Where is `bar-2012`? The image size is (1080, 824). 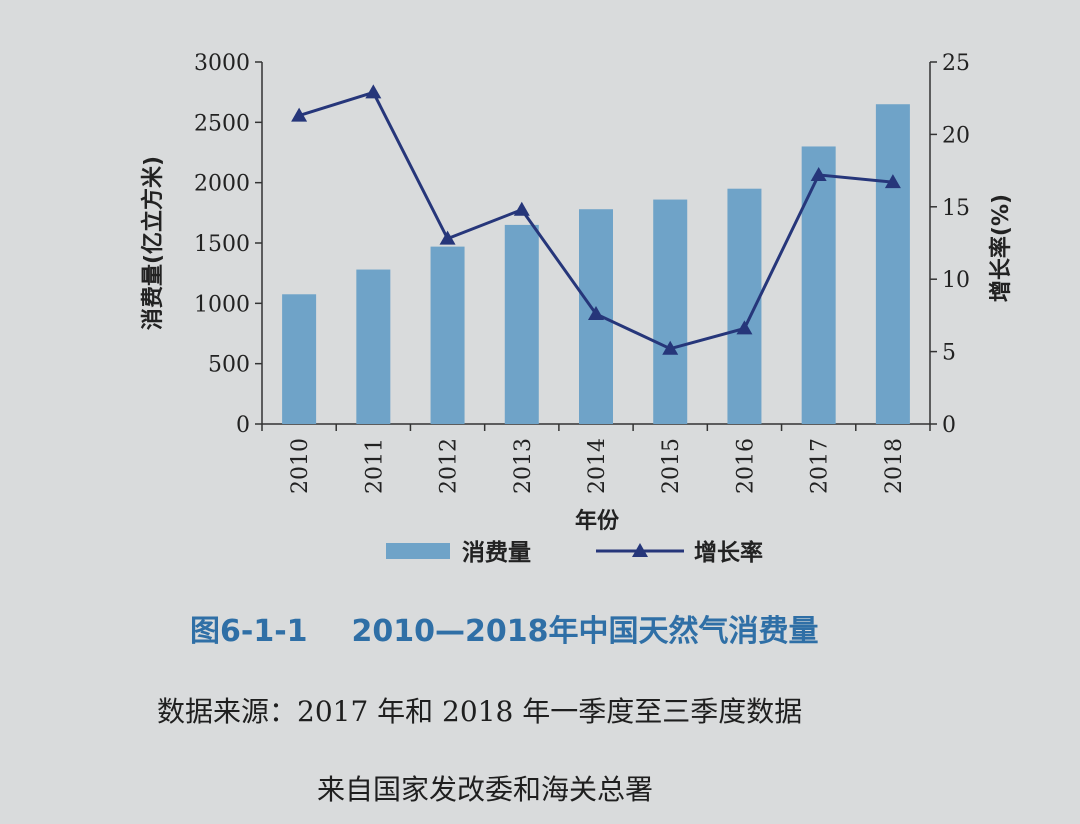
bar-2012 is located at coordinates (447, 335).